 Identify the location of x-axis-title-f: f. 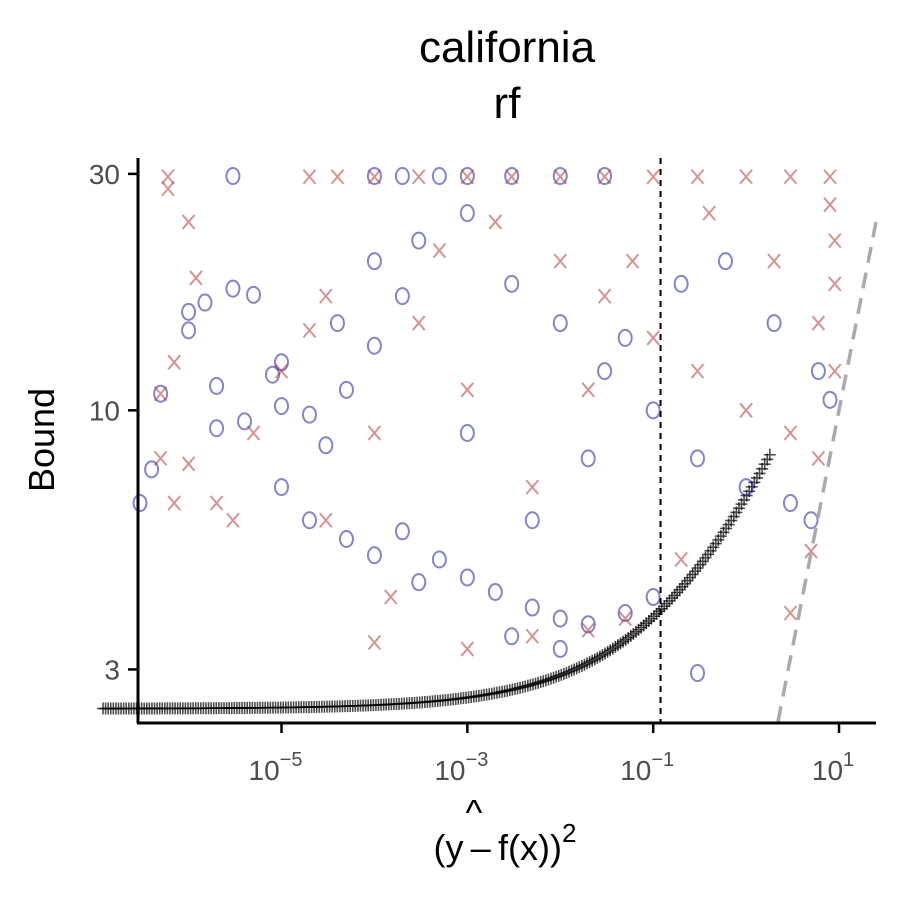
(503, 847).